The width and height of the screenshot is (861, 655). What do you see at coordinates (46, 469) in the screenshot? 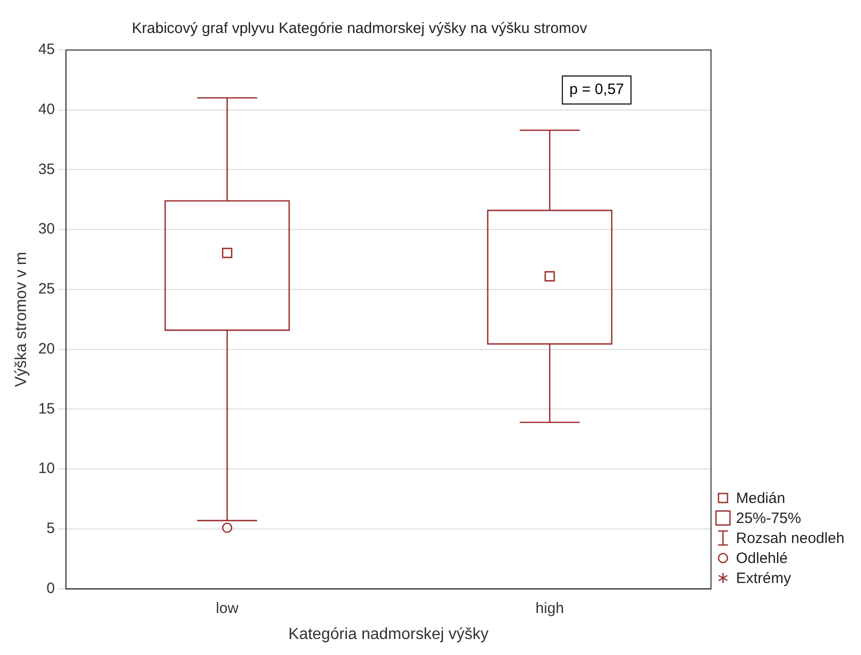
I see `y-tick-label: 10` at bounding box center [46, 469].